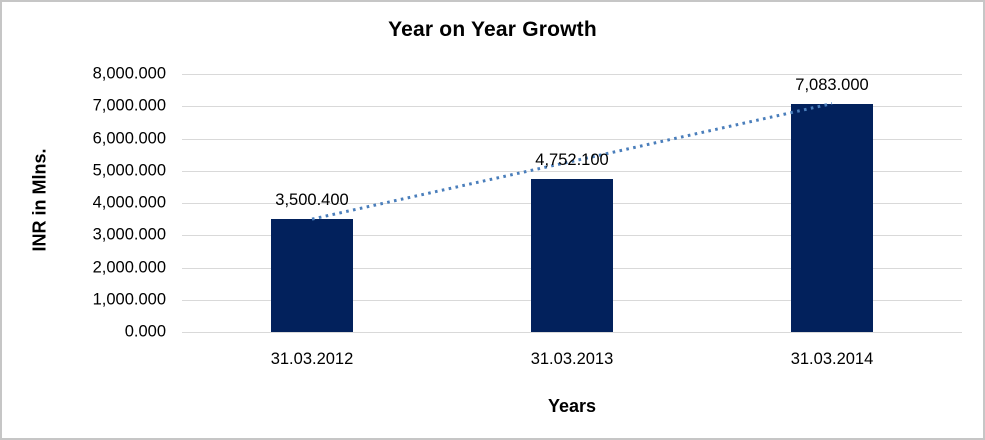 Image resolution: width=985 pixels, height=440 pixels. What do you see at coordinates (129, 267) in the screenshot?
I see `y-tick-label: 2,000.000` at bounding box center [129, 267].